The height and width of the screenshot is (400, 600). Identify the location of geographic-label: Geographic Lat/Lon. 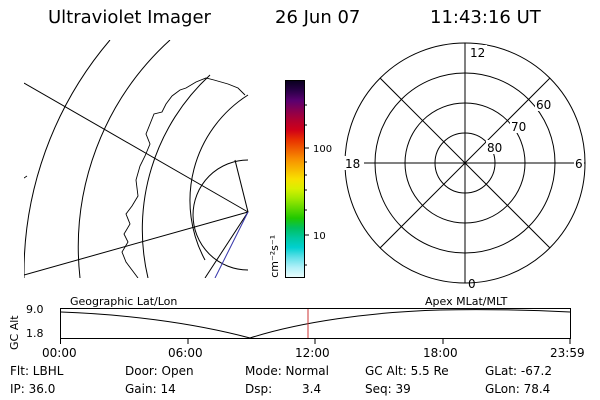
(124, 301).